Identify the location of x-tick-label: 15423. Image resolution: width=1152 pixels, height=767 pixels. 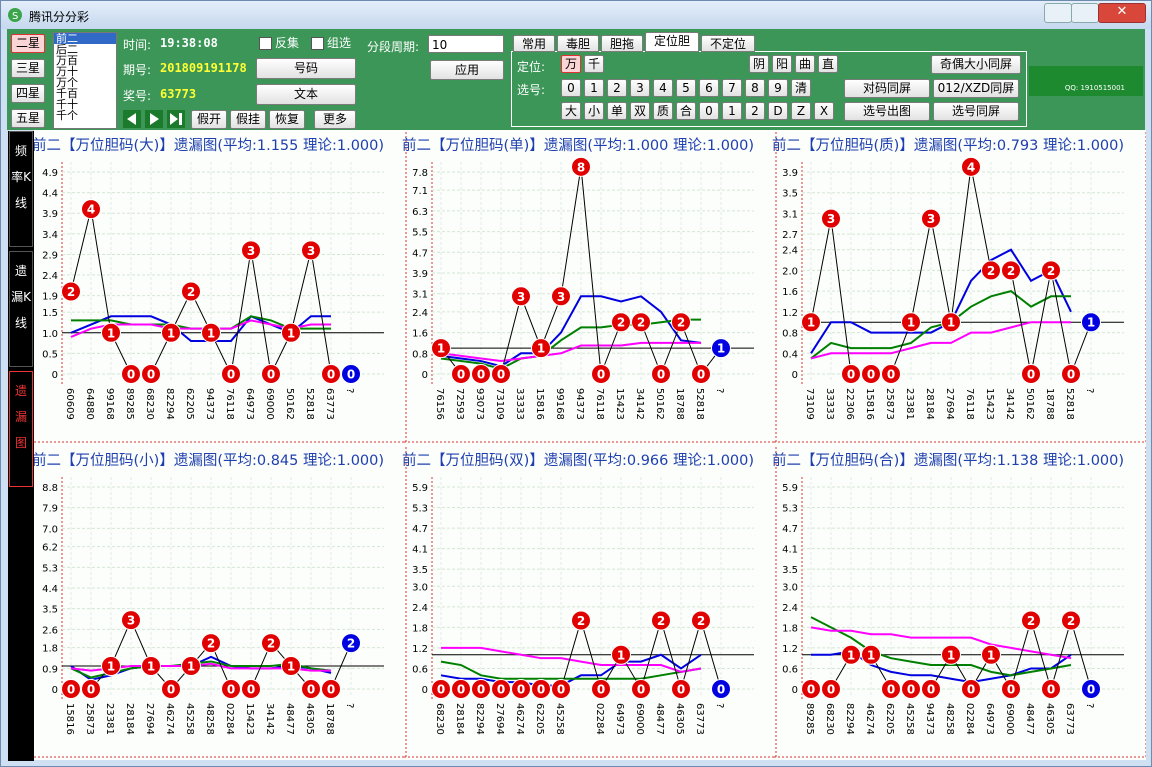
(249, 719).